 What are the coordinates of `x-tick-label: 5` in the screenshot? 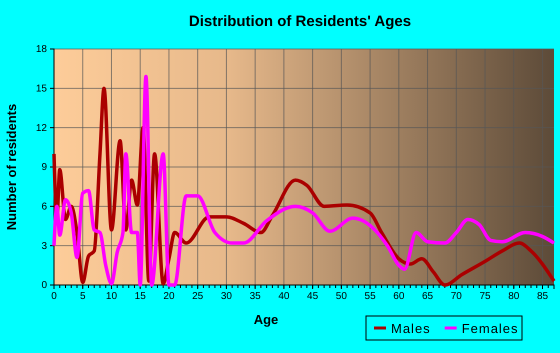 It's located at (83, 296).